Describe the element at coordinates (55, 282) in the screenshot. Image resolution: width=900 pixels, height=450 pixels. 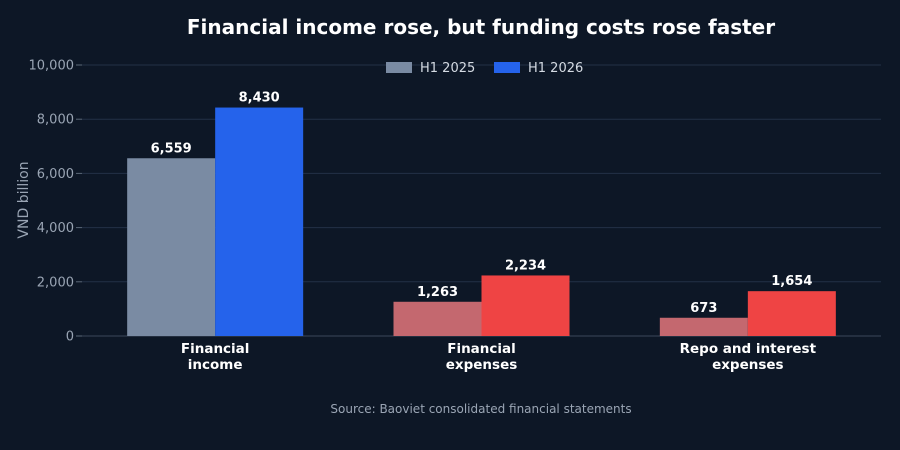
I see `y-tick-label: 2,000` at that location.